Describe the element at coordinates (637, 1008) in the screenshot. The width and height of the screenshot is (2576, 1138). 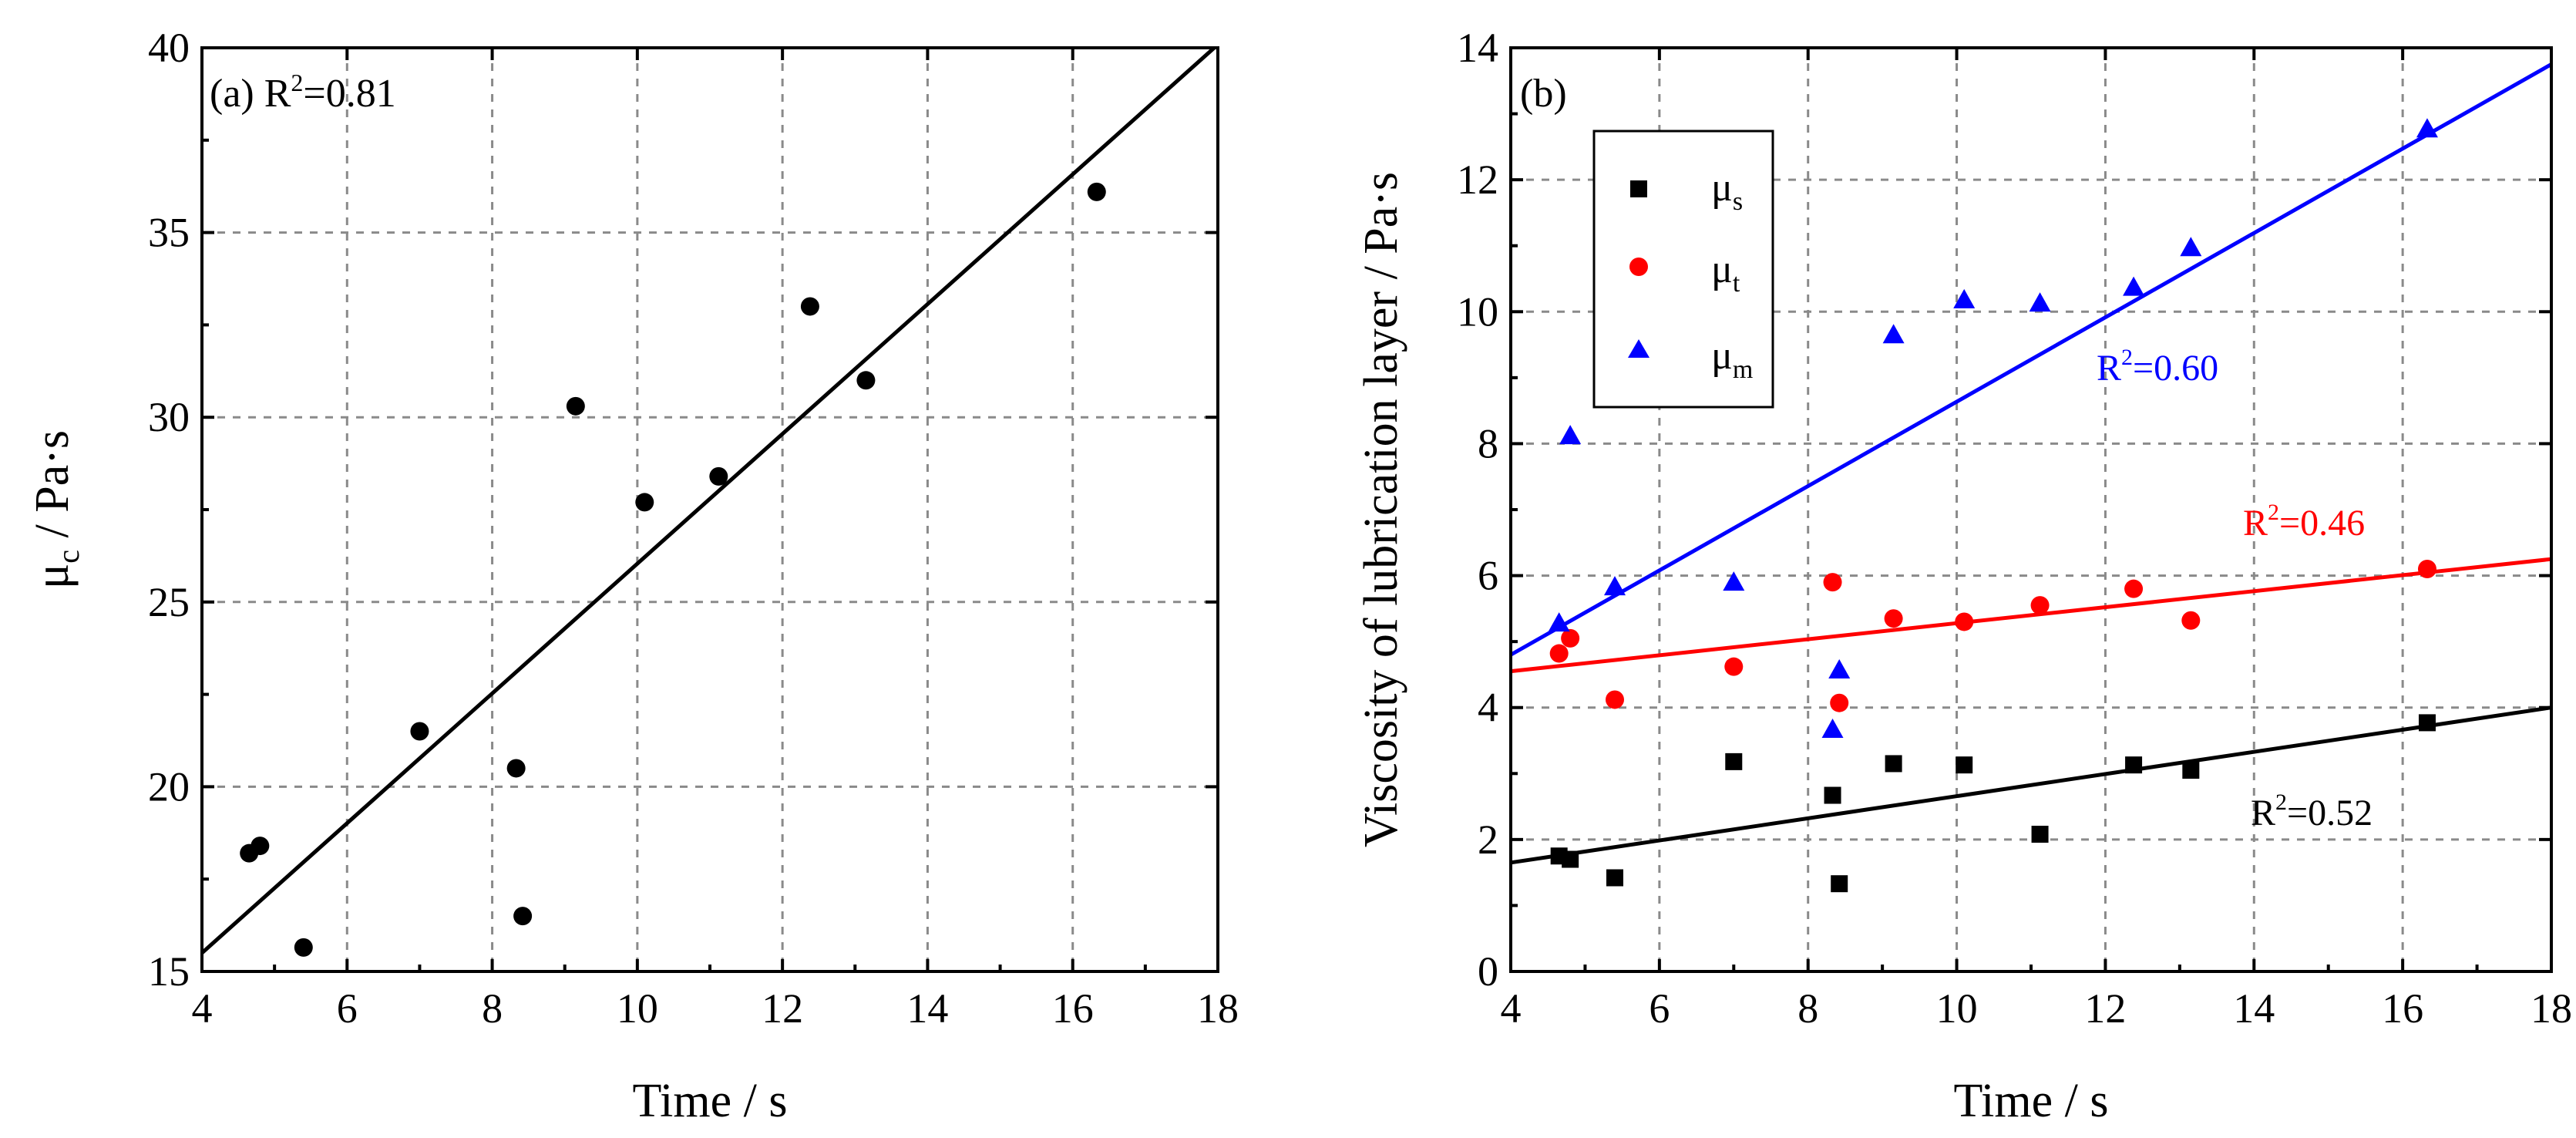
I see `panel-a-x-tick-label: 10` at that location.